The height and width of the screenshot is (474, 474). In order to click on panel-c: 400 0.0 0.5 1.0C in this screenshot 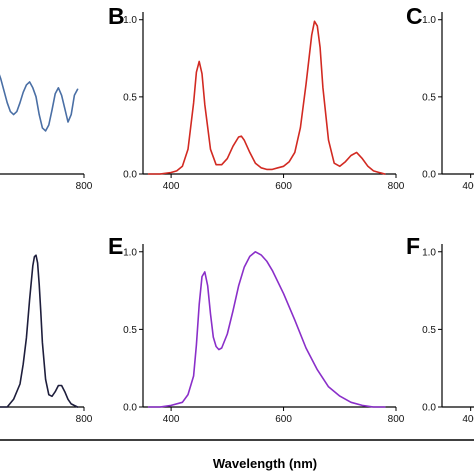, I will do `click(440, 97)`.